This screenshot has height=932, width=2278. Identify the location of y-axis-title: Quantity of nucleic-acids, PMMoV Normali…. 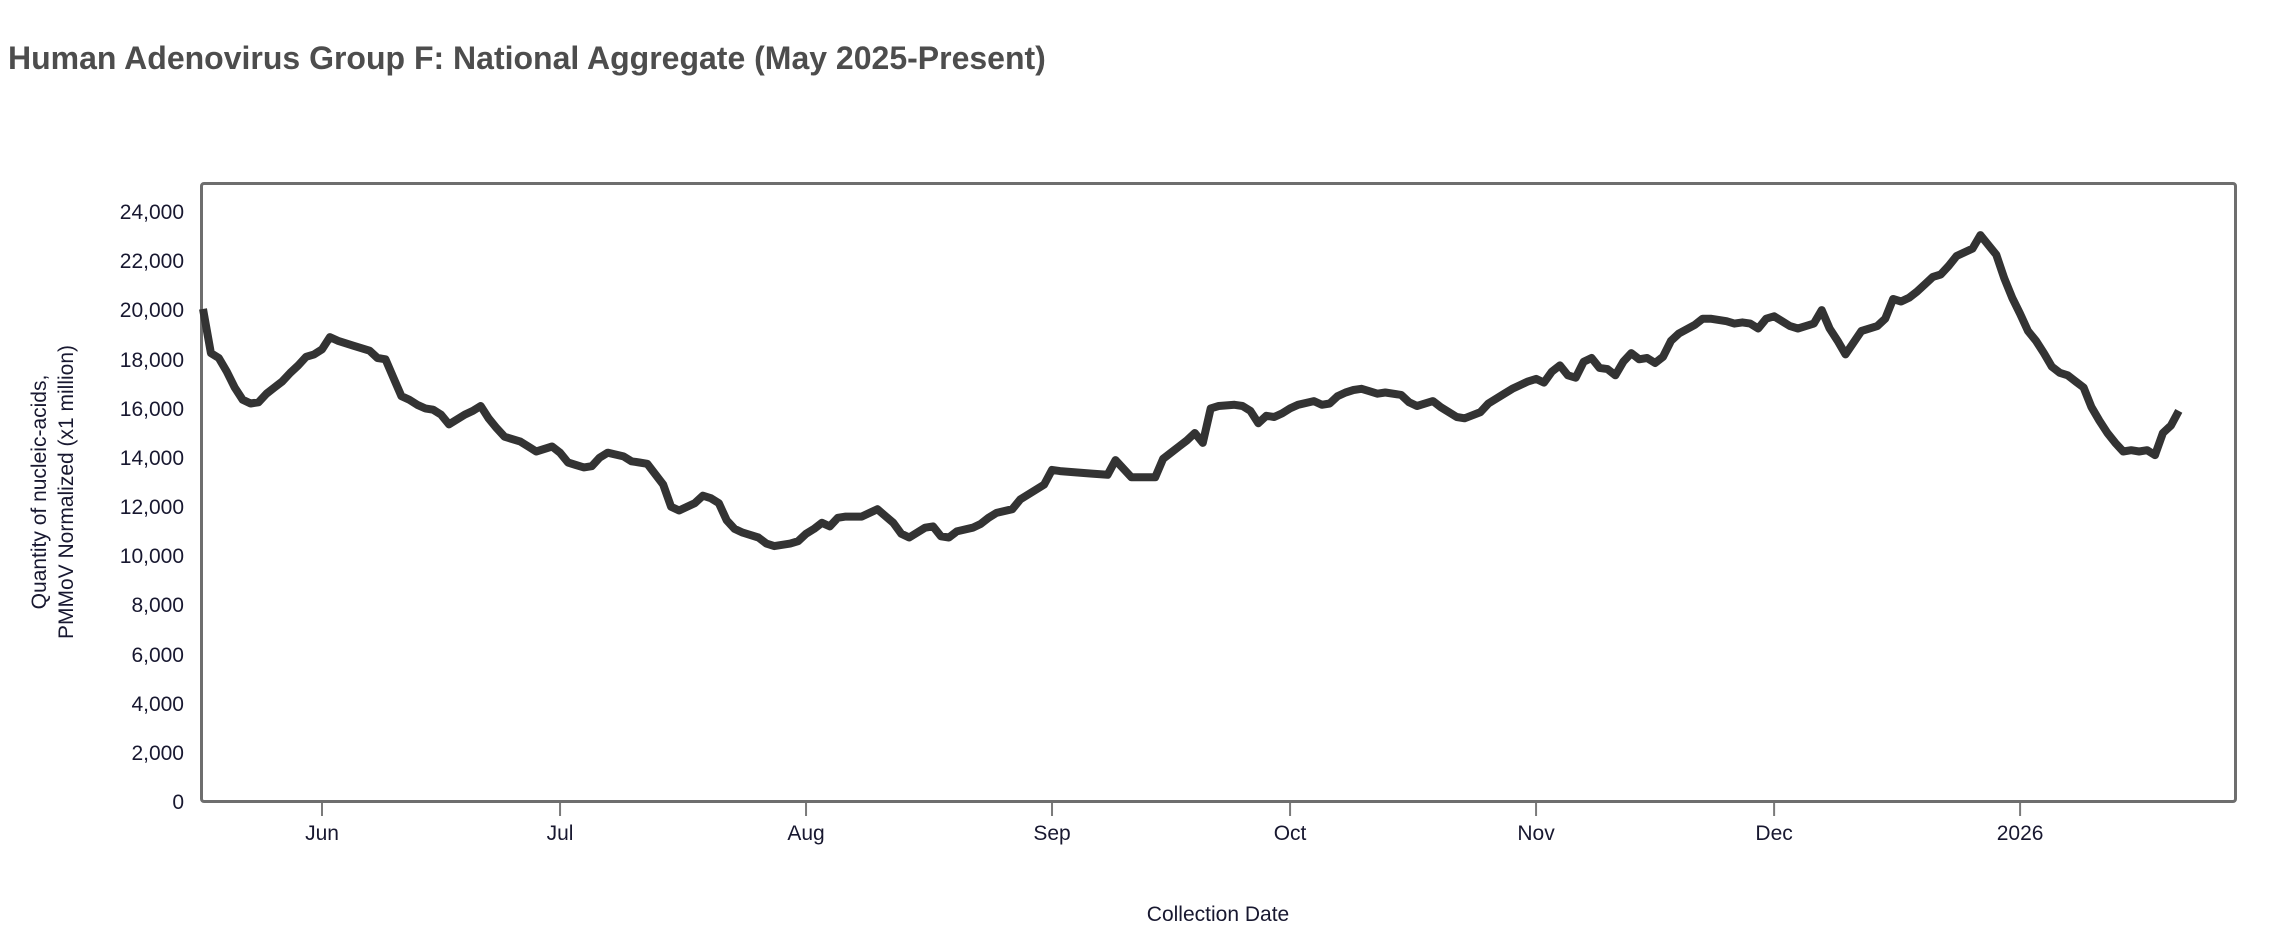
(53, 492).